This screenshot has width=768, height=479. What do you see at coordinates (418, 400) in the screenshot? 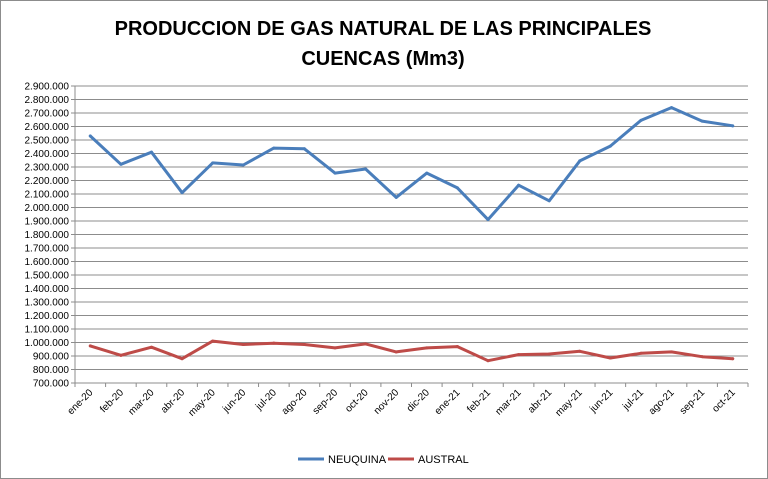
I see `x-tick-label: dic-20` at bounding box center [418, 400].